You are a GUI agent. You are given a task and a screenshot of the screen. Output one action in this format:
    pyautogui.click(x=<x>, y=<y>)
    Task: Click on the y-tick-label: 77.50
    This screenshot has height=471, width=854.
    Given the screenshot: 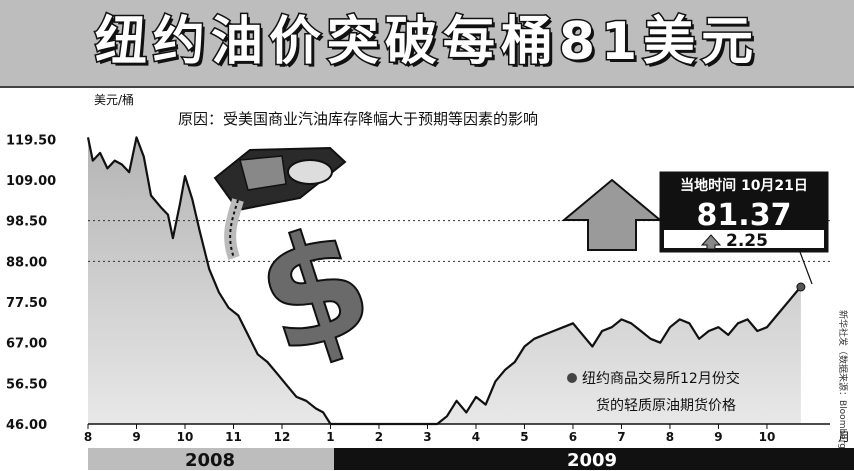 What is the action you would take?
    pyautogui.click(x=26, y=303)
    